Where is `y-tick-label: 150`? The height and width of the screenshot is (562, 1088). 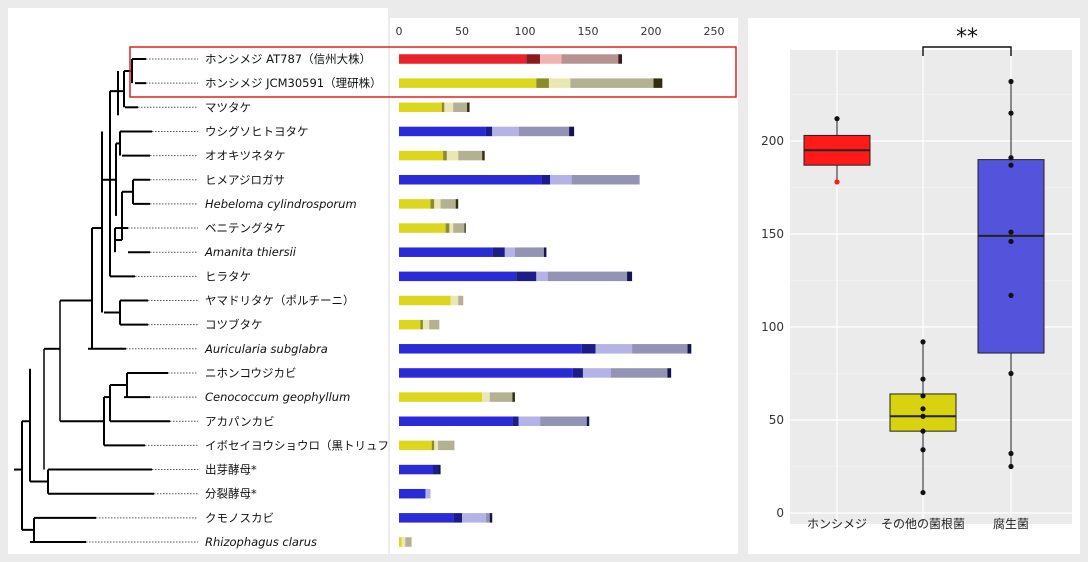
y-tick-label: 150 is located at coordinates (772, 234).